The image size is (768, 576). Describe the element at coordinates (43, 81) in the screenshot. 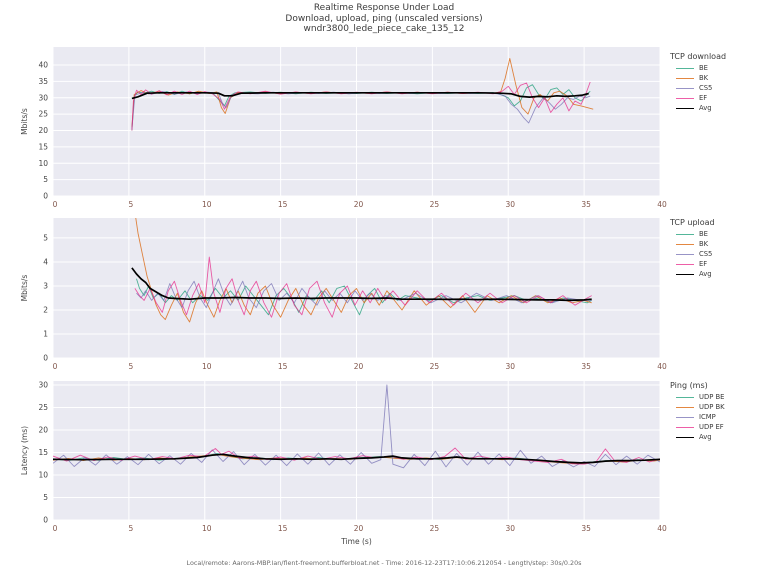

I see `y-tick-label: 35` at that location.